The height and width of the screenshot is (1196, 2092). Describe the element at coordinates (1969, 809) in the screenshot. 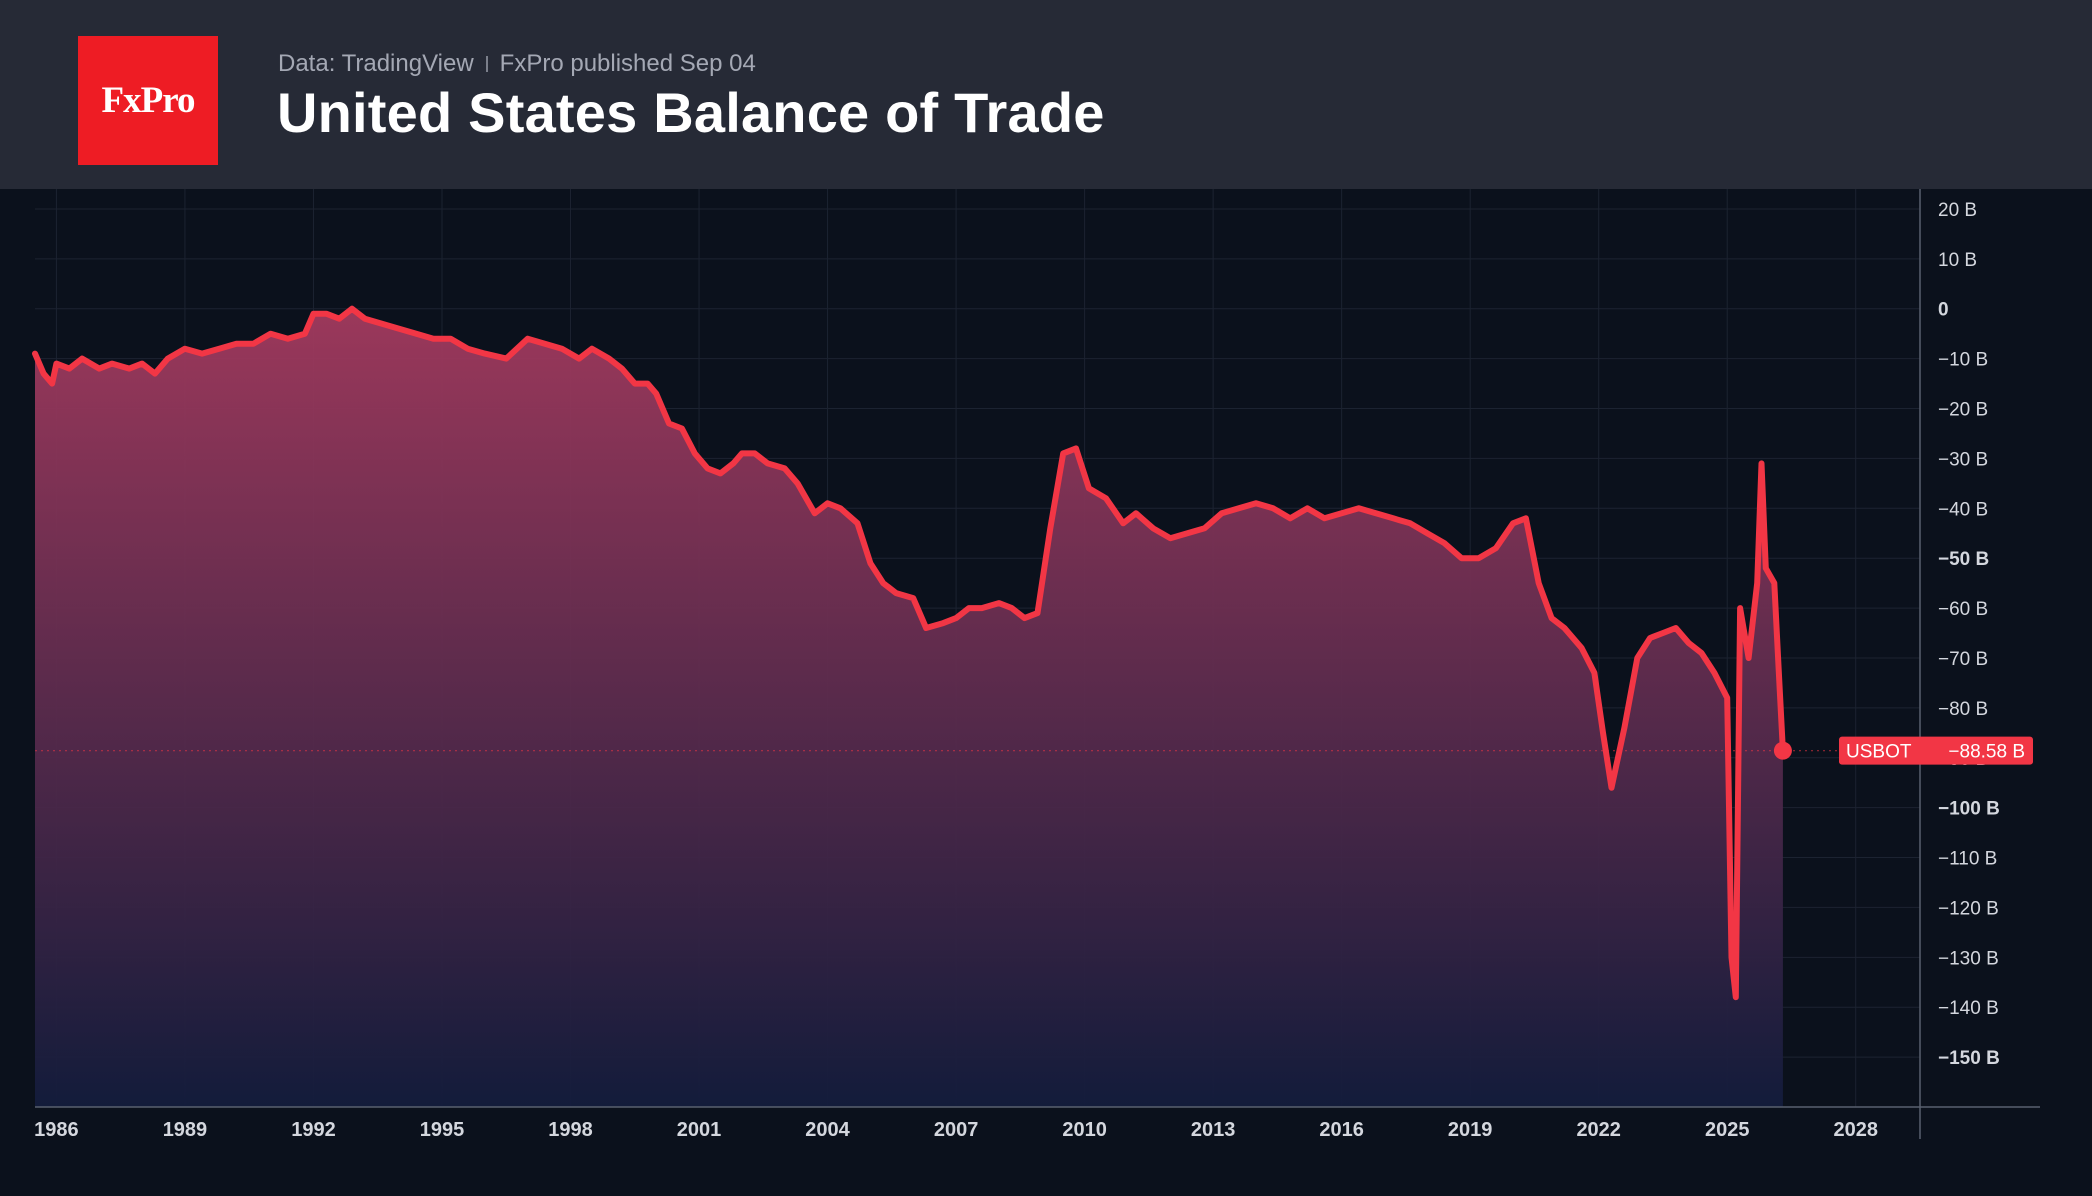

I see `y-tick-label: −100 B` at that location.